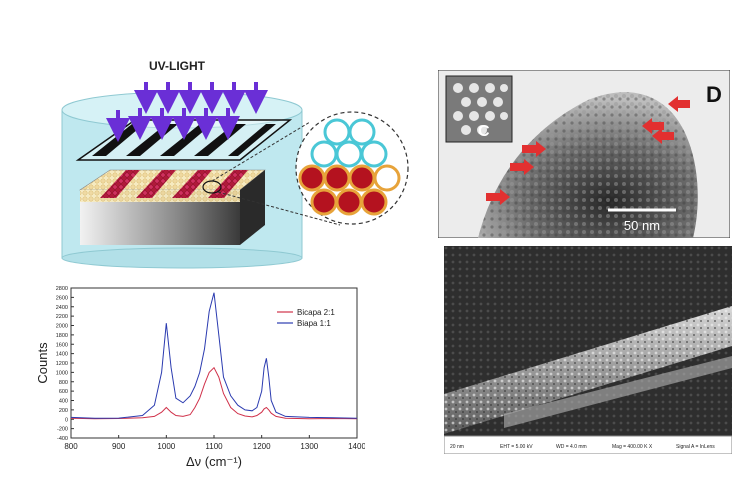 This screenshot has height=500, width=750. I want to click on y-tick-label: 1600, so click(62, 345).